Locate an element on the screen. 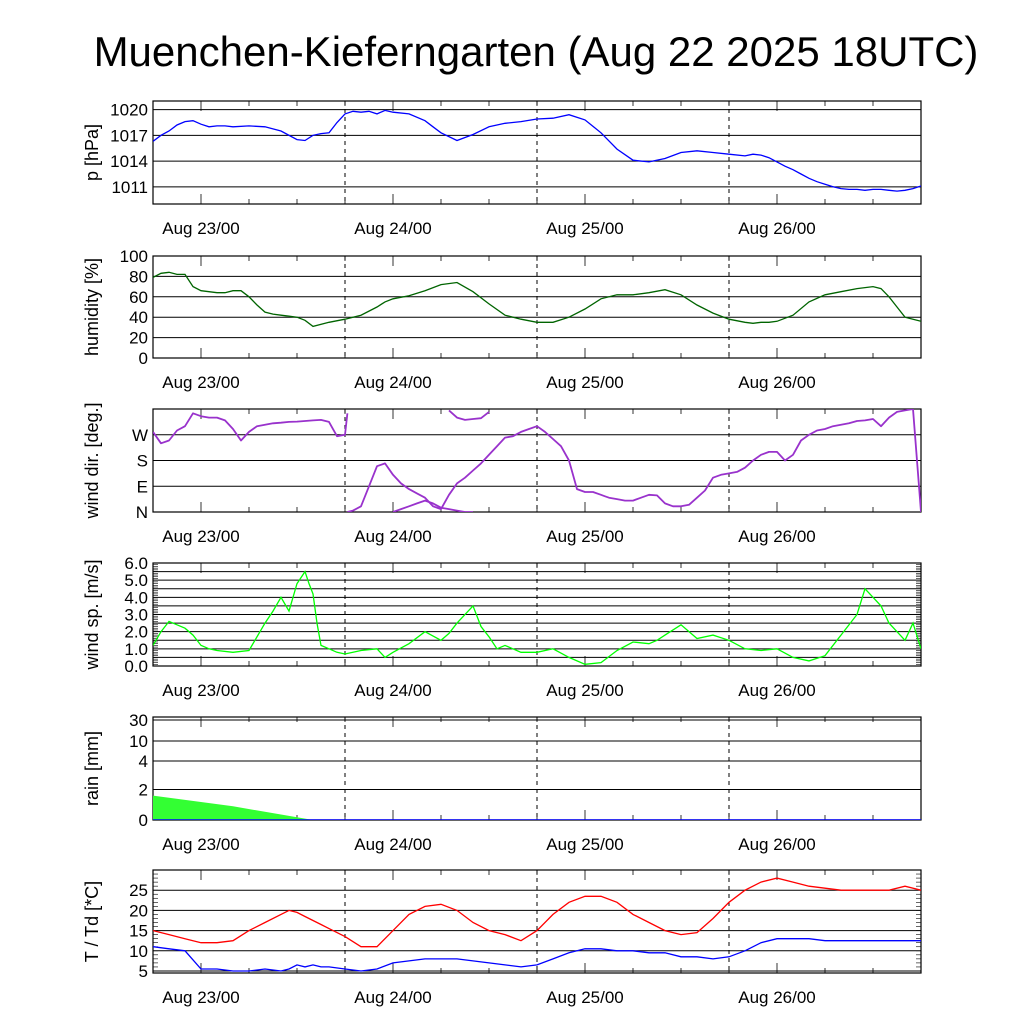 This screenshot has width=1024, height=1024. y-tick-label: 5.0 is located at coordinates (136, 580).